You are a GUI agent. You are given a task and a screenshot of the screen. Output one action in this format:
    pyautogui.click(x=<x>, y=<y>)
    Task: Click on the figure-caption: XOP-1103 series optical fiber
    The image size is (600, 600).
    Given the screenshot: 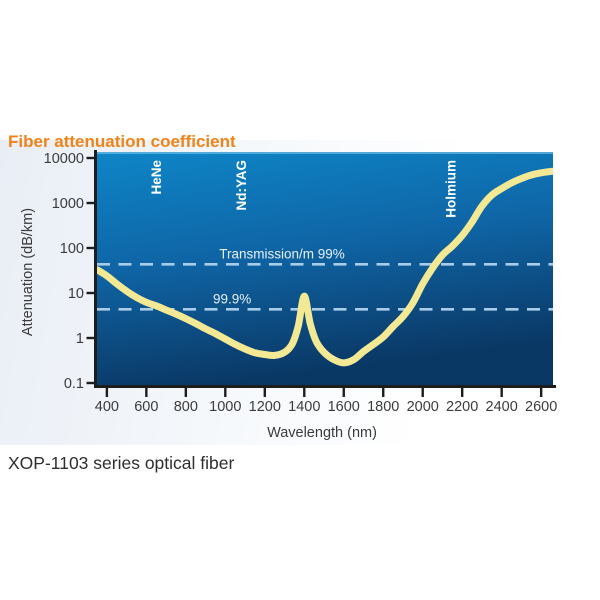 What is the action you would take?
    pyautogui.click(x=121, y=463)
    